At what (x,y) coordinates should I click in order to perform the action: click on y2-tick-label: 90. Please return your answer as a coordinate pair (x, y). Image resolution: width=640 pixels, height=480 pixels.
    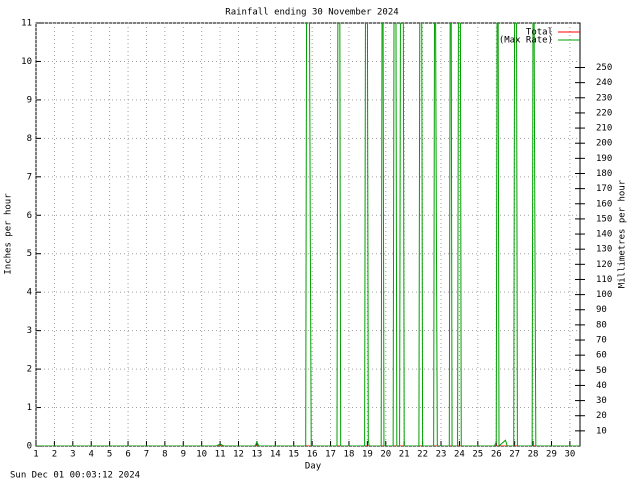
    Looking at the image, I should click on (601, 310).